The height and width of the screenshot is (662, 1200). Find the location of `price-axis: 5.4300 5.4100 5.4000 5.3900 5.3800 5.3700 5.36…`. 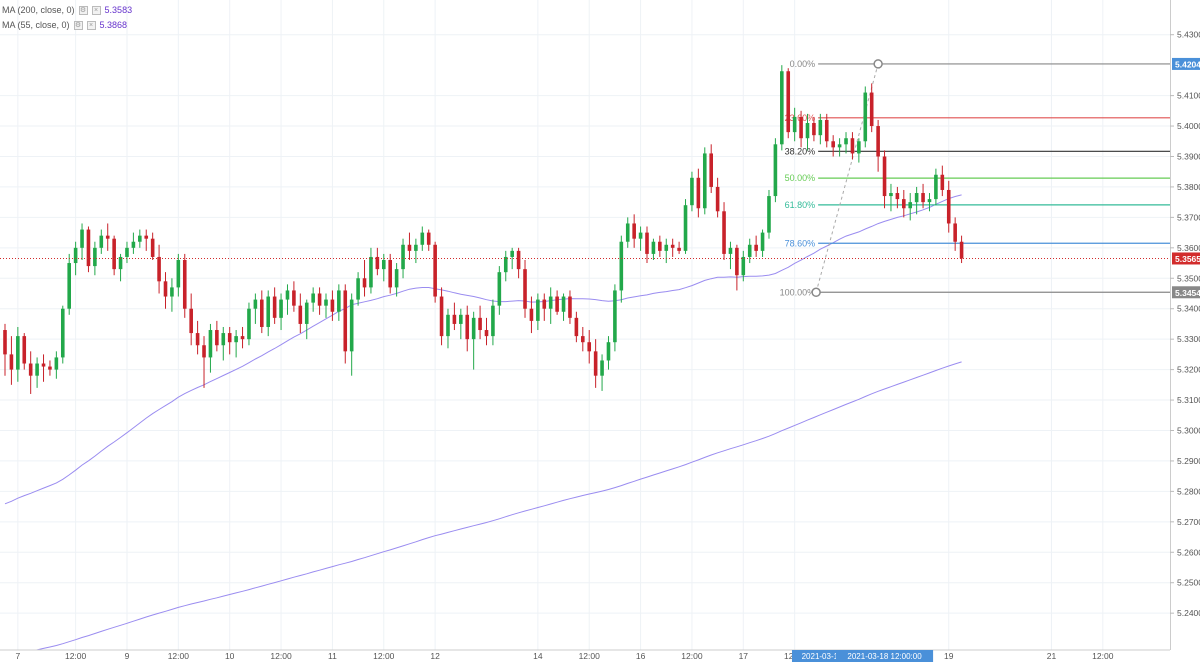

price-axis: 5.4300 5.4100 5.4000 5.3900 5.3800 5.3700 5.36… is located at coordinates (1185, 324).